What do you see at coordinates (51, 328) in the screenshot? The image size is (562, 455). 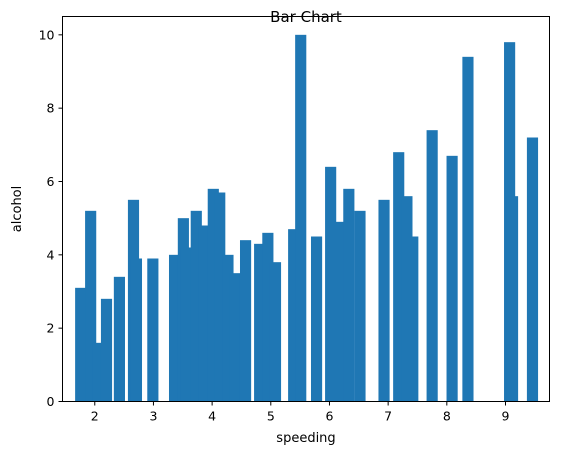 I see `y-tick-label: 2` at bounding box center [51, 328].